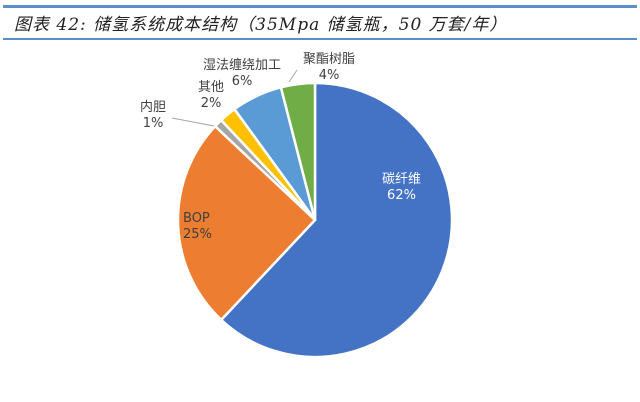 The height and width of the screenshot is (402, 640). Describe the element at coordinates (261, 25) in the screenshot. I see `chart-title: 图表 42: 储氢系统成本结构（35Mpa 储氢瓶，50 万套/年）` at that location.